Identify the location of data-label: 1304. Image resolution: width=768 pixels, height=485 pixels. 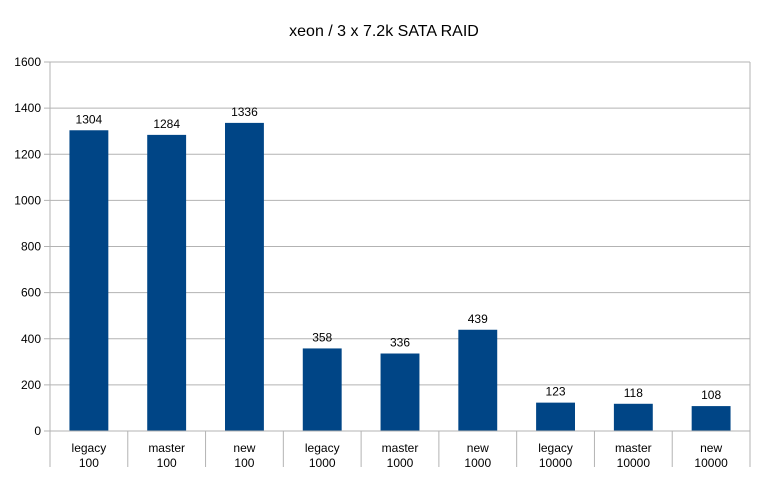
(89, 119).